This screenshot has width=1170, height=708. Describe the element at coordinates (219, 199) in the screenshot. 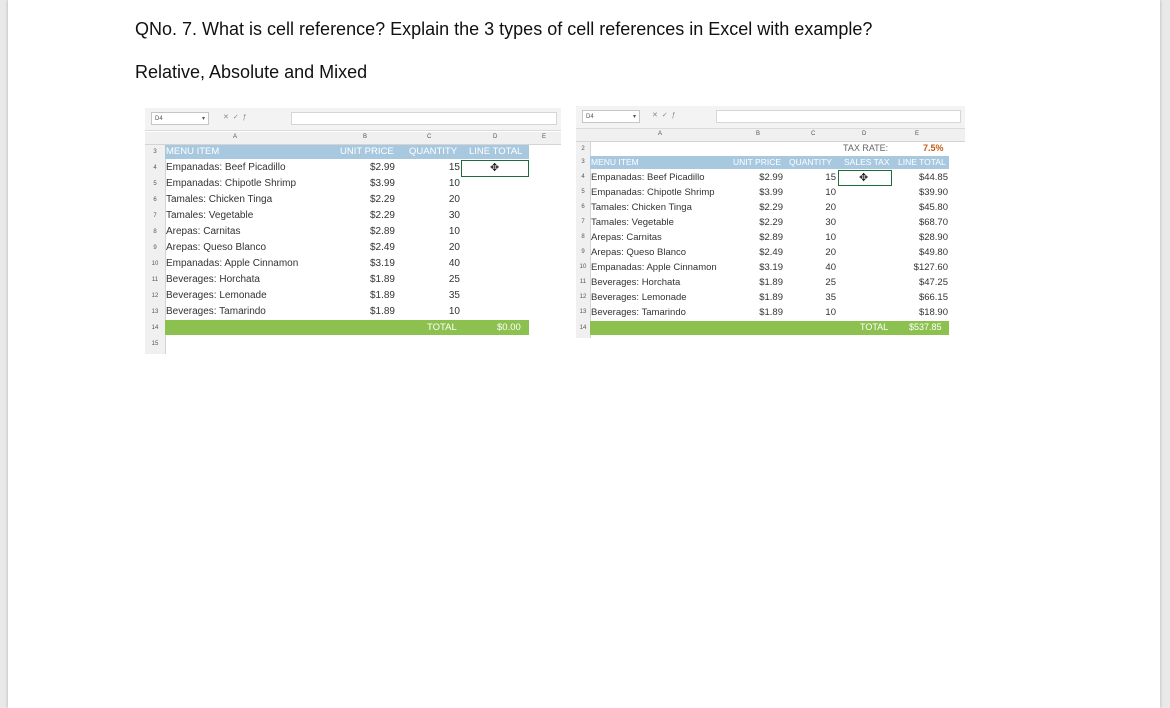

I see `cell-item: Tamales: Chicken Tinga` at that location.